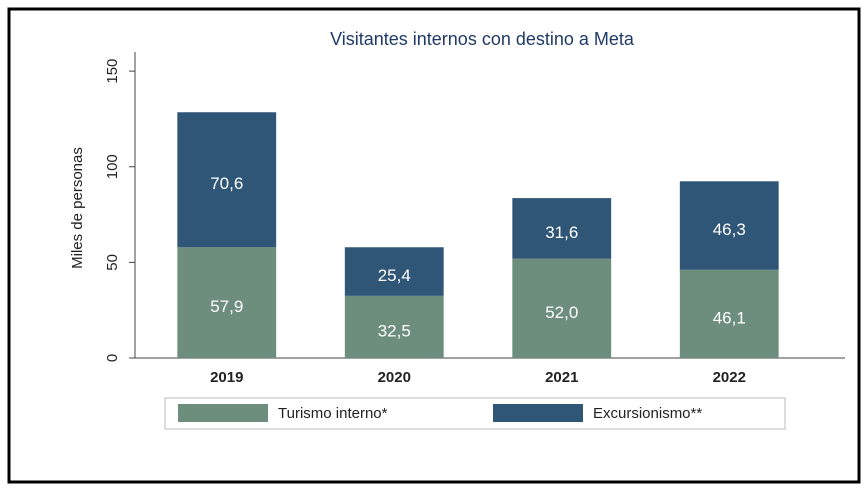 The image size is (867, 488). I want to click on value-label: 32,5, so click(394, 330).